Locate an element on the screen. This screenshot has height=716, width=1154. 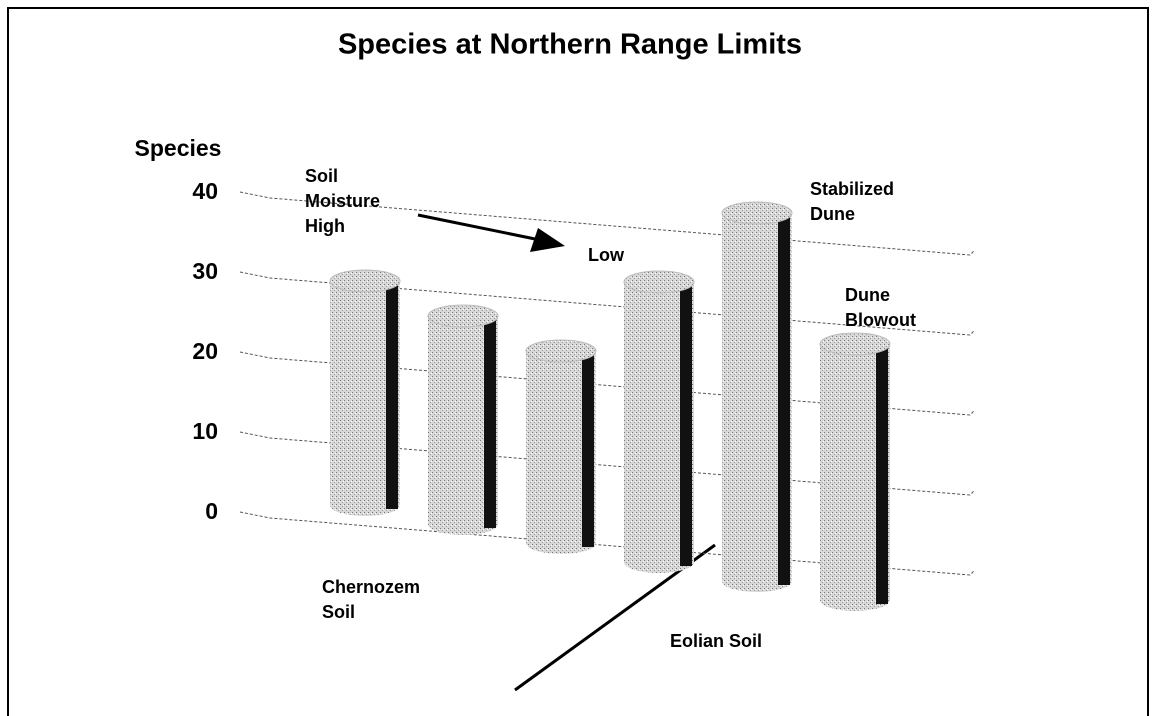
y-tick-label: 40 is located at coordinates (205, 191).